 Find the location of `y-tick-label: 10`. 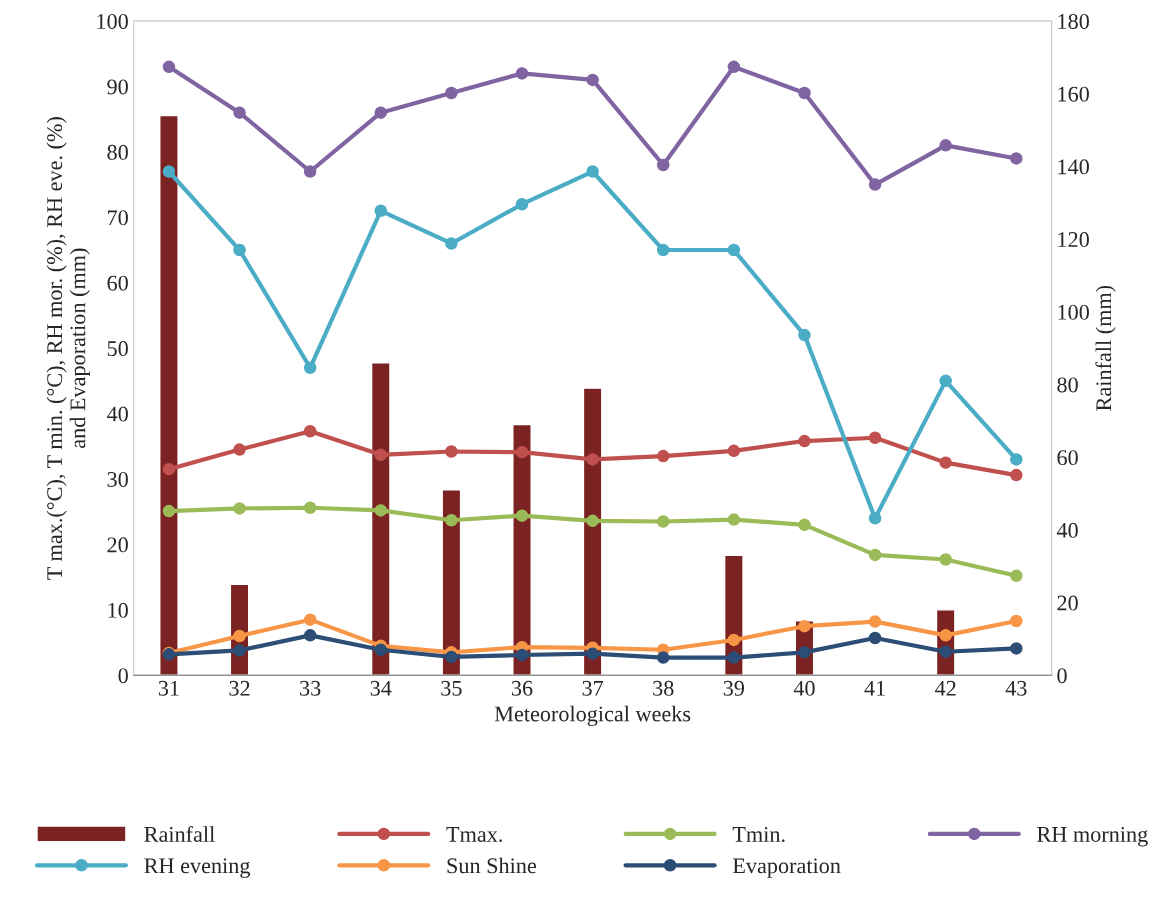

y-tick-label: 10 is located at coordinates (118, 610).